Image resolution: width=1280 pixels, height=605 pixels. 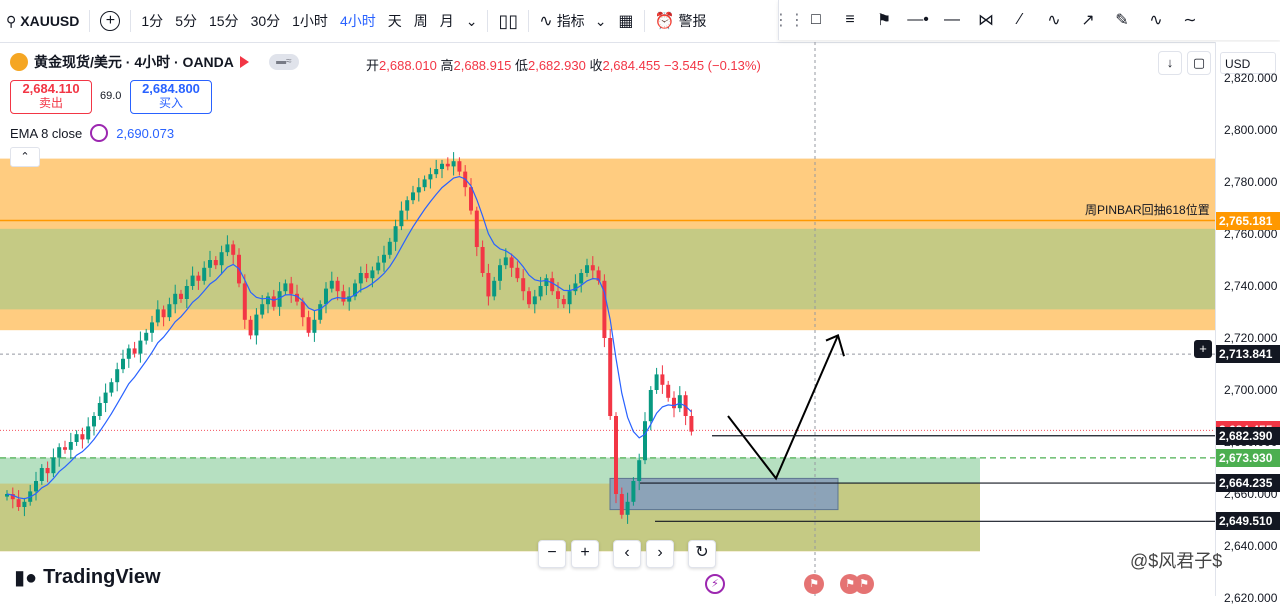 I want to click on interval-1h: 1小时, so click(x=310, y=21).